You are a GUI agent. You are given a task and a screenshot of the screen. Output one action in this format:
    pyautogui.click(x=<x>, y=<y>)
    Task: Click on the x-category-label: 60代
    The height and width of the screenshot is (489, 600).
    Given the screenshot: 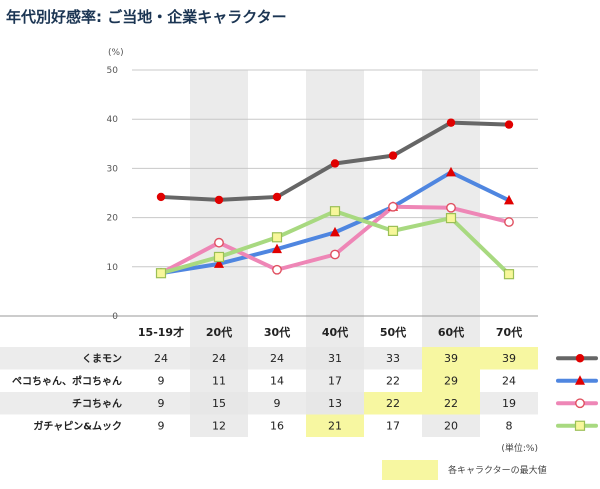 What is the action you would take?
    pyautogui.click(x=451, y=332)
    